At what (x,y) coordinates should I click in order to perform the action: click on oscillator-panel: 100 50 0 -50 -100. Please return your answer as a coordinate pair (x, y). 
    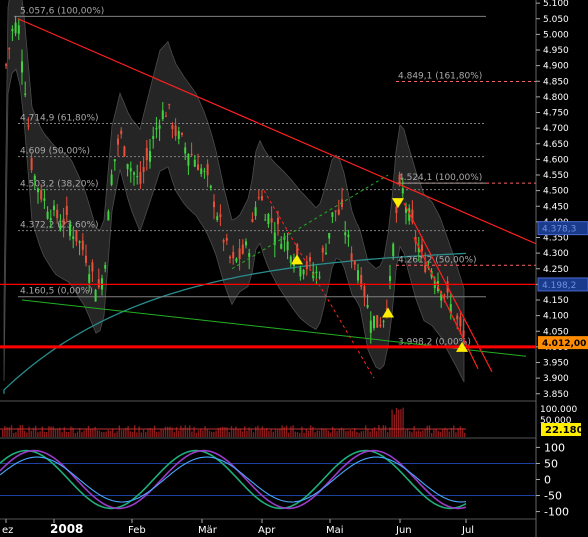
    Looking at the image, I should click on (284, 480).